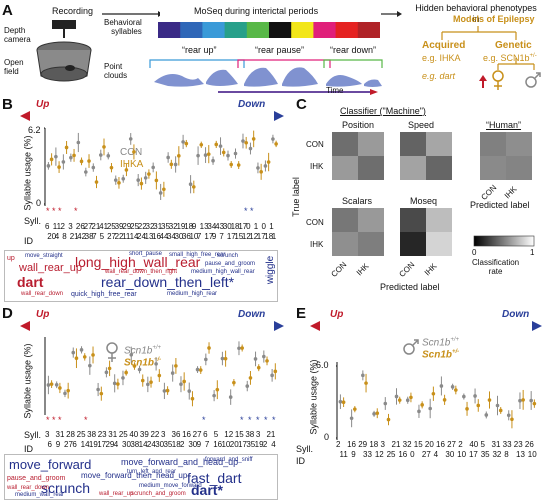 Image resolution: width=548 pixels, height=500 pixels. What do you see at coordinates (274, 236) in the screenshot?
I see `syllable-id: 1` at bounding box center [274, 236].